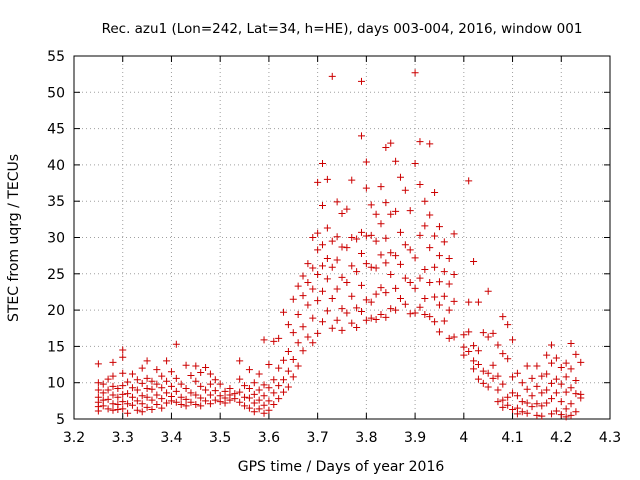 This screenshot has width=640, height=480. Describe the element at coordinates (56, 239) in the screenshot. I see `y-tick-label: 30` at that location.